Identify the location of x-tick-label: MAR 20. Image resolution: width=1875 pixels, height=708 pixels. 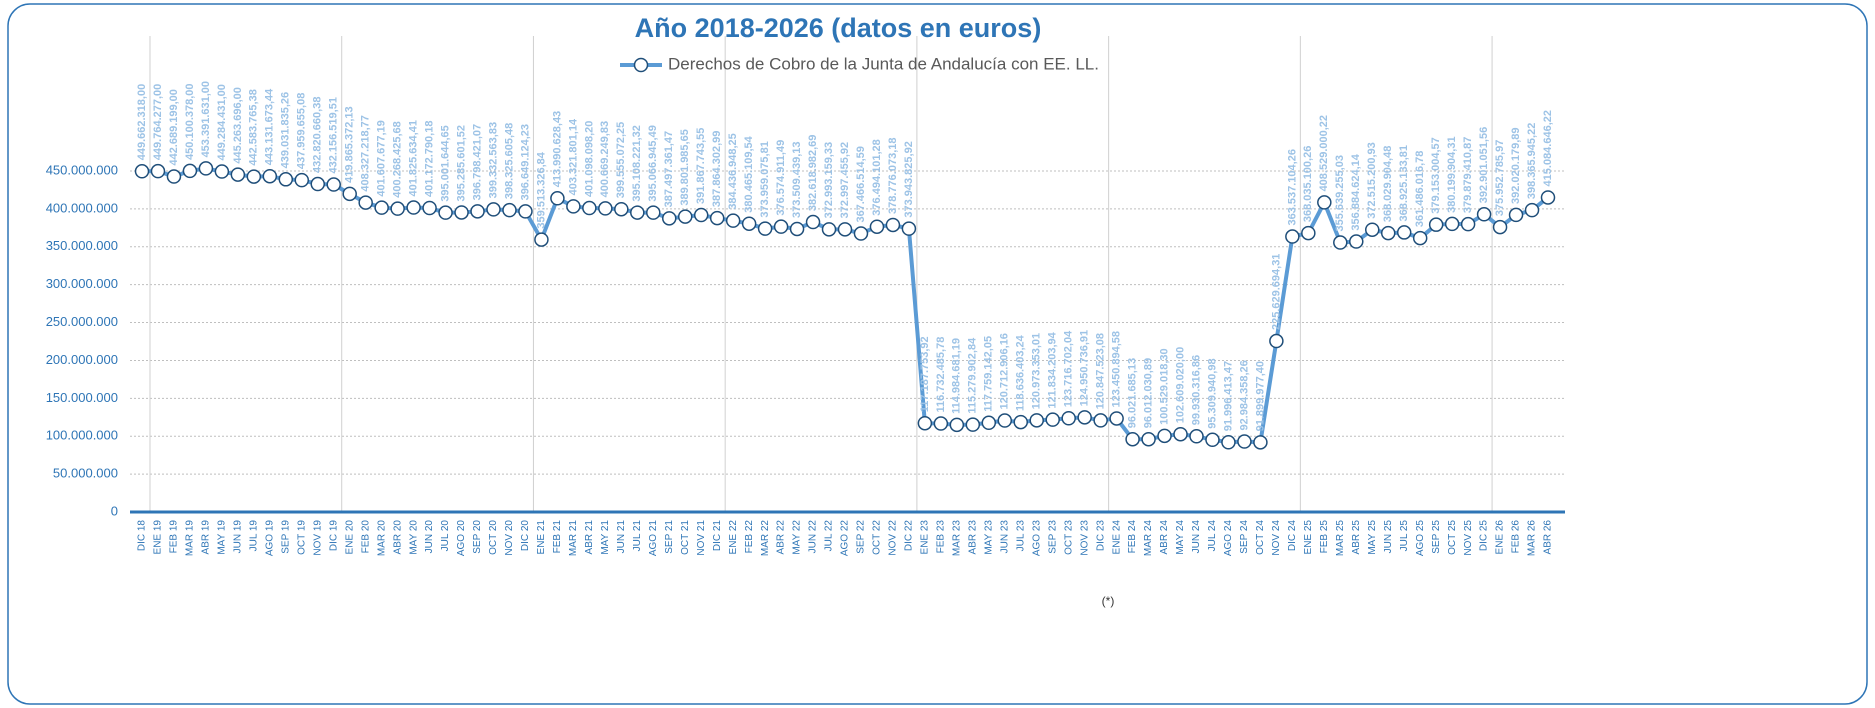
(381, 538).